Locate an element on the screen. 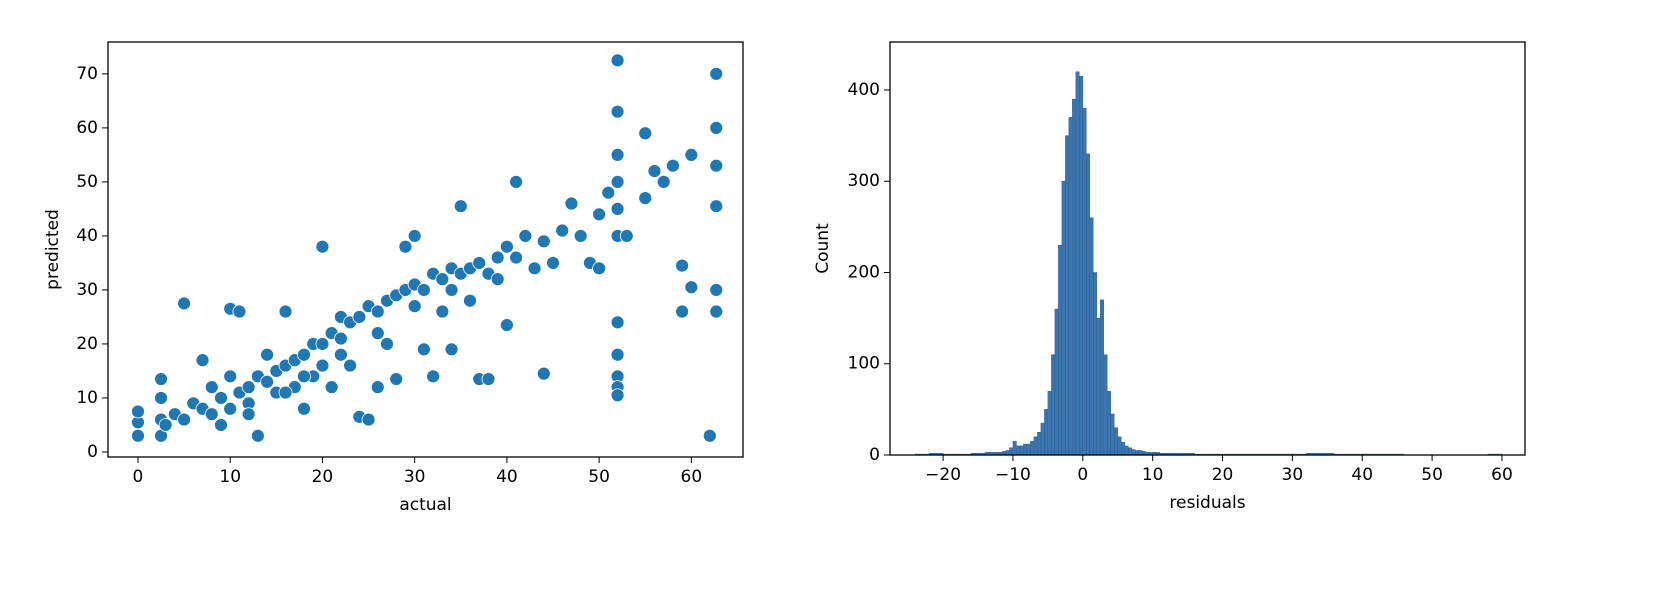 Image resolution: width=1654 pixels, height=592 pixels. y-axis-label: predicted is located at coordinates (53, 249).